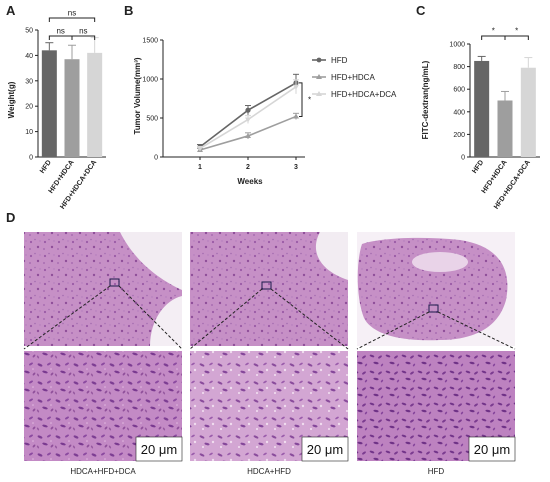 This screenshot has height=482, width=550. What do you see at coordinates (296, 167) in the screenshot?
I see `x-tick-label: 3` at bounding box center [296, 167].